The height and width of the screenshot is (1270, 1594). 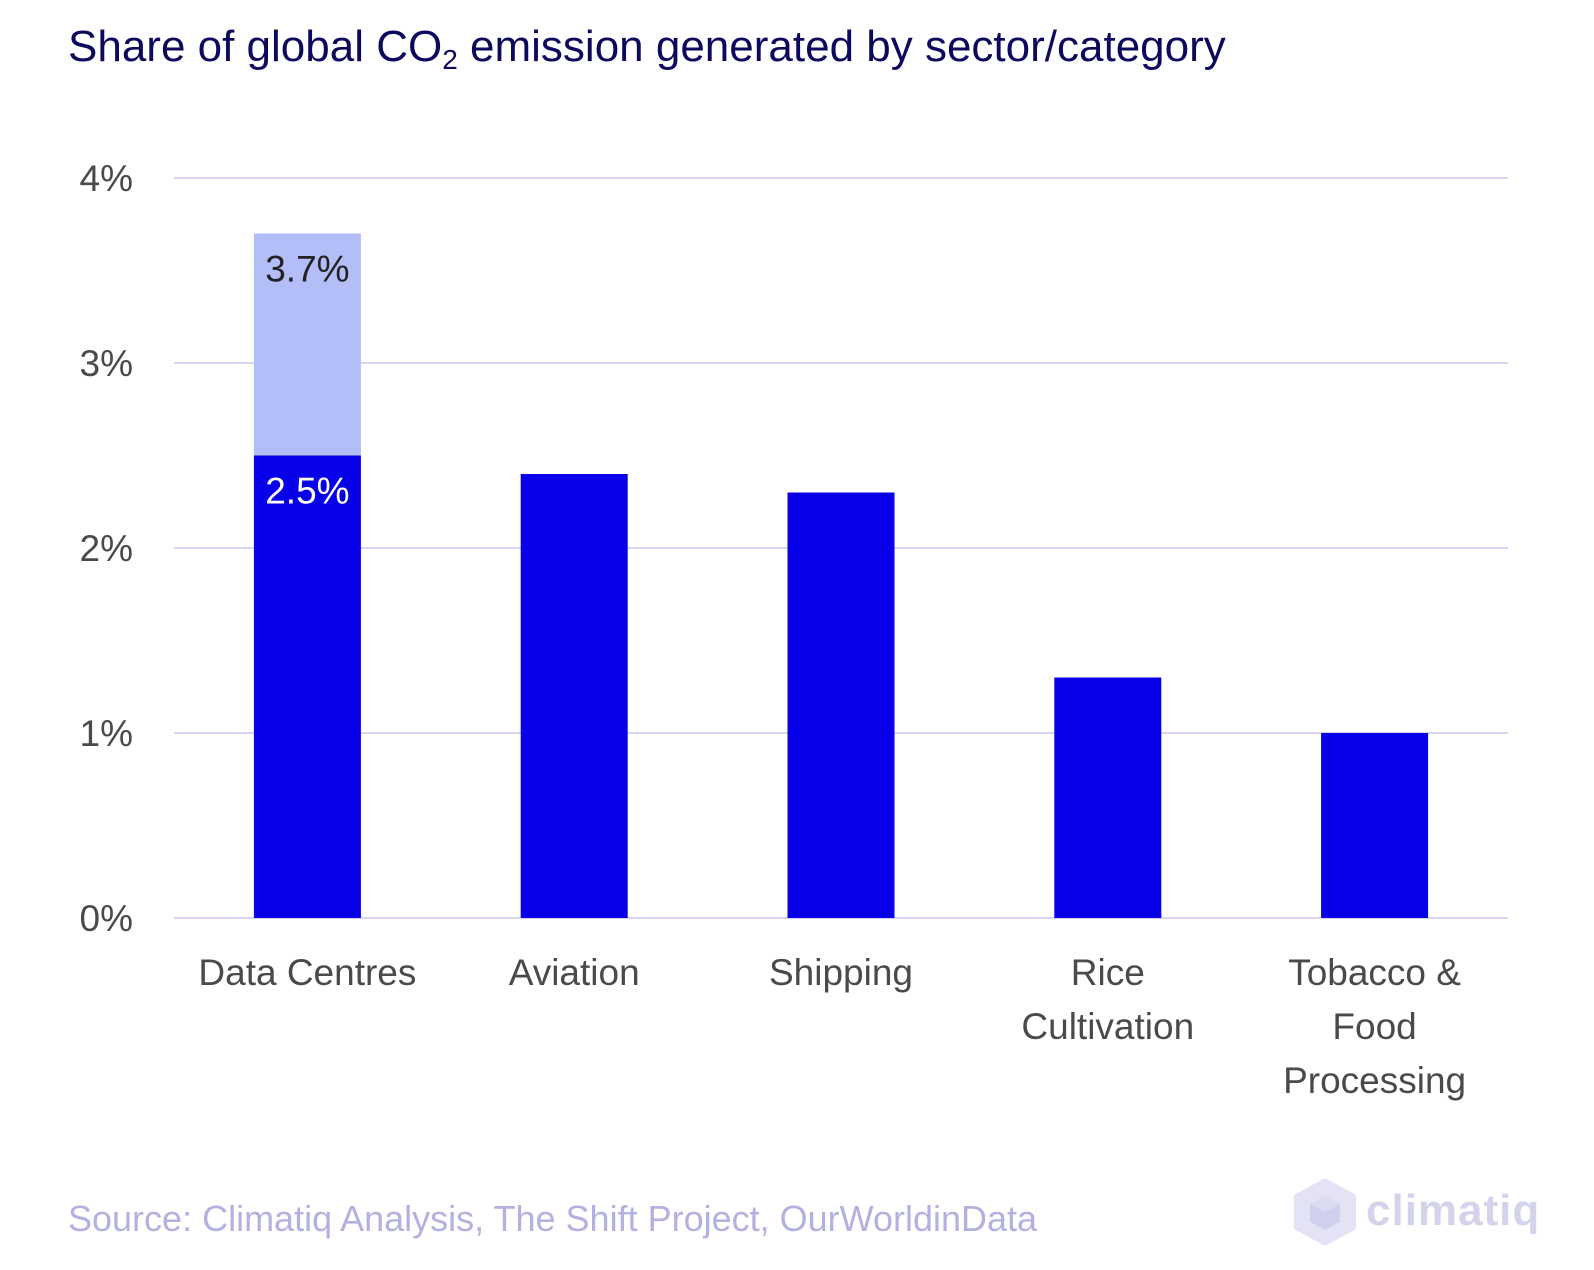 I want to click on x-tick-label: Cultivation, so click(x=1107, y=1026).